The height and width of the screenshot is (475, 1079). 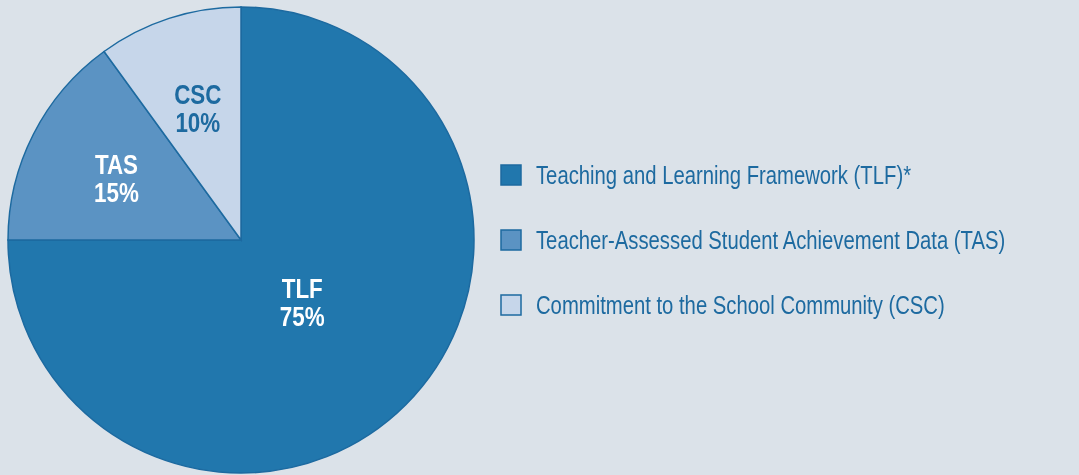 What do you see at coordinates (198, 108) in the screenshot?
I see `data-label: CSC 10%` at bounding box center [198, 108].